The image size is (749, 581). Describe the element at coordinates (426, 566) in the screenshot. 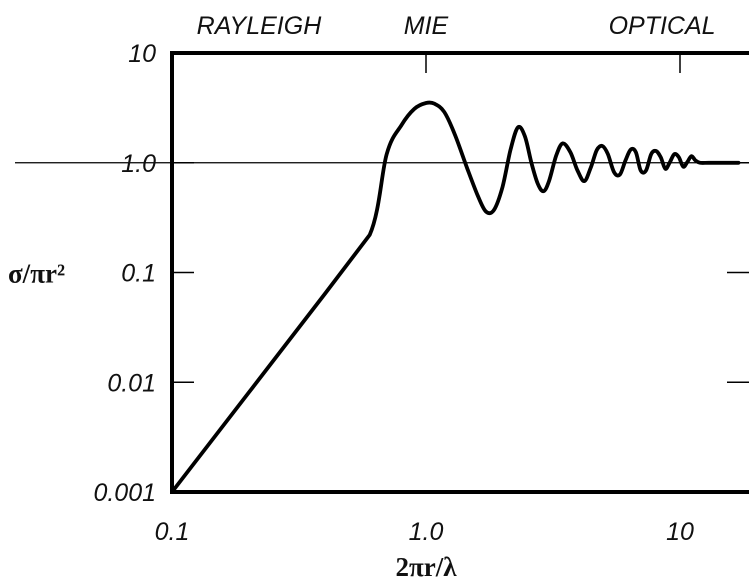

I see `x-axis-label: 2πr/λ` at that location.